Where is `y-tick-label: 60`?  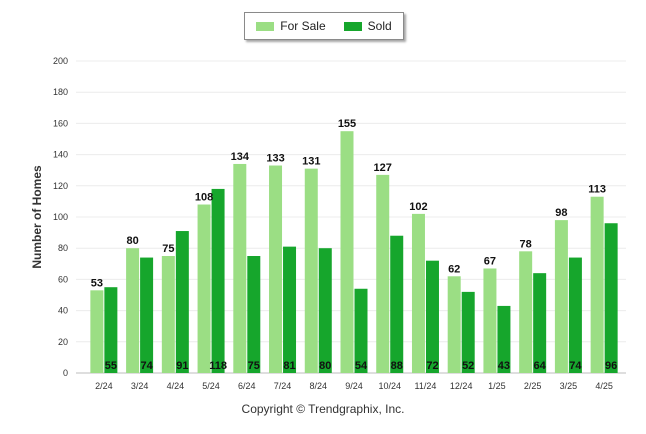 y-tick-label: 60 is located at coordinates (63, 279).